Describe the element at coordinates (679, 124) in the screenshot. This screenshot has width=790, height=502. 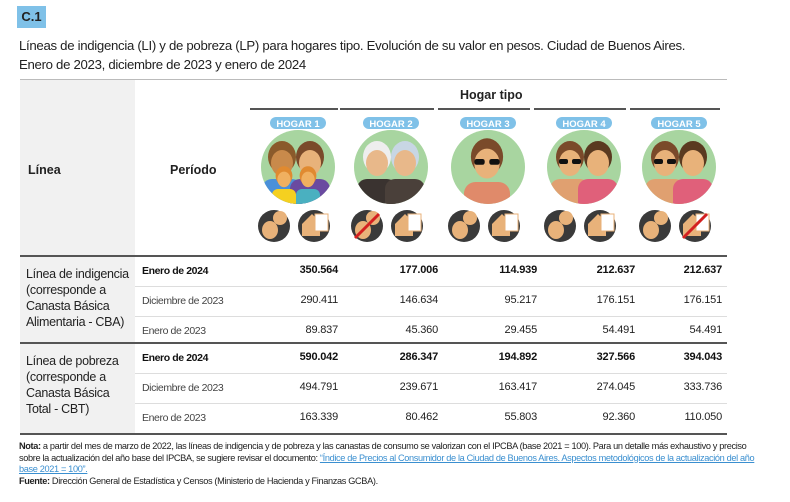
I see `svg-text: HOGAR 5` at that location.